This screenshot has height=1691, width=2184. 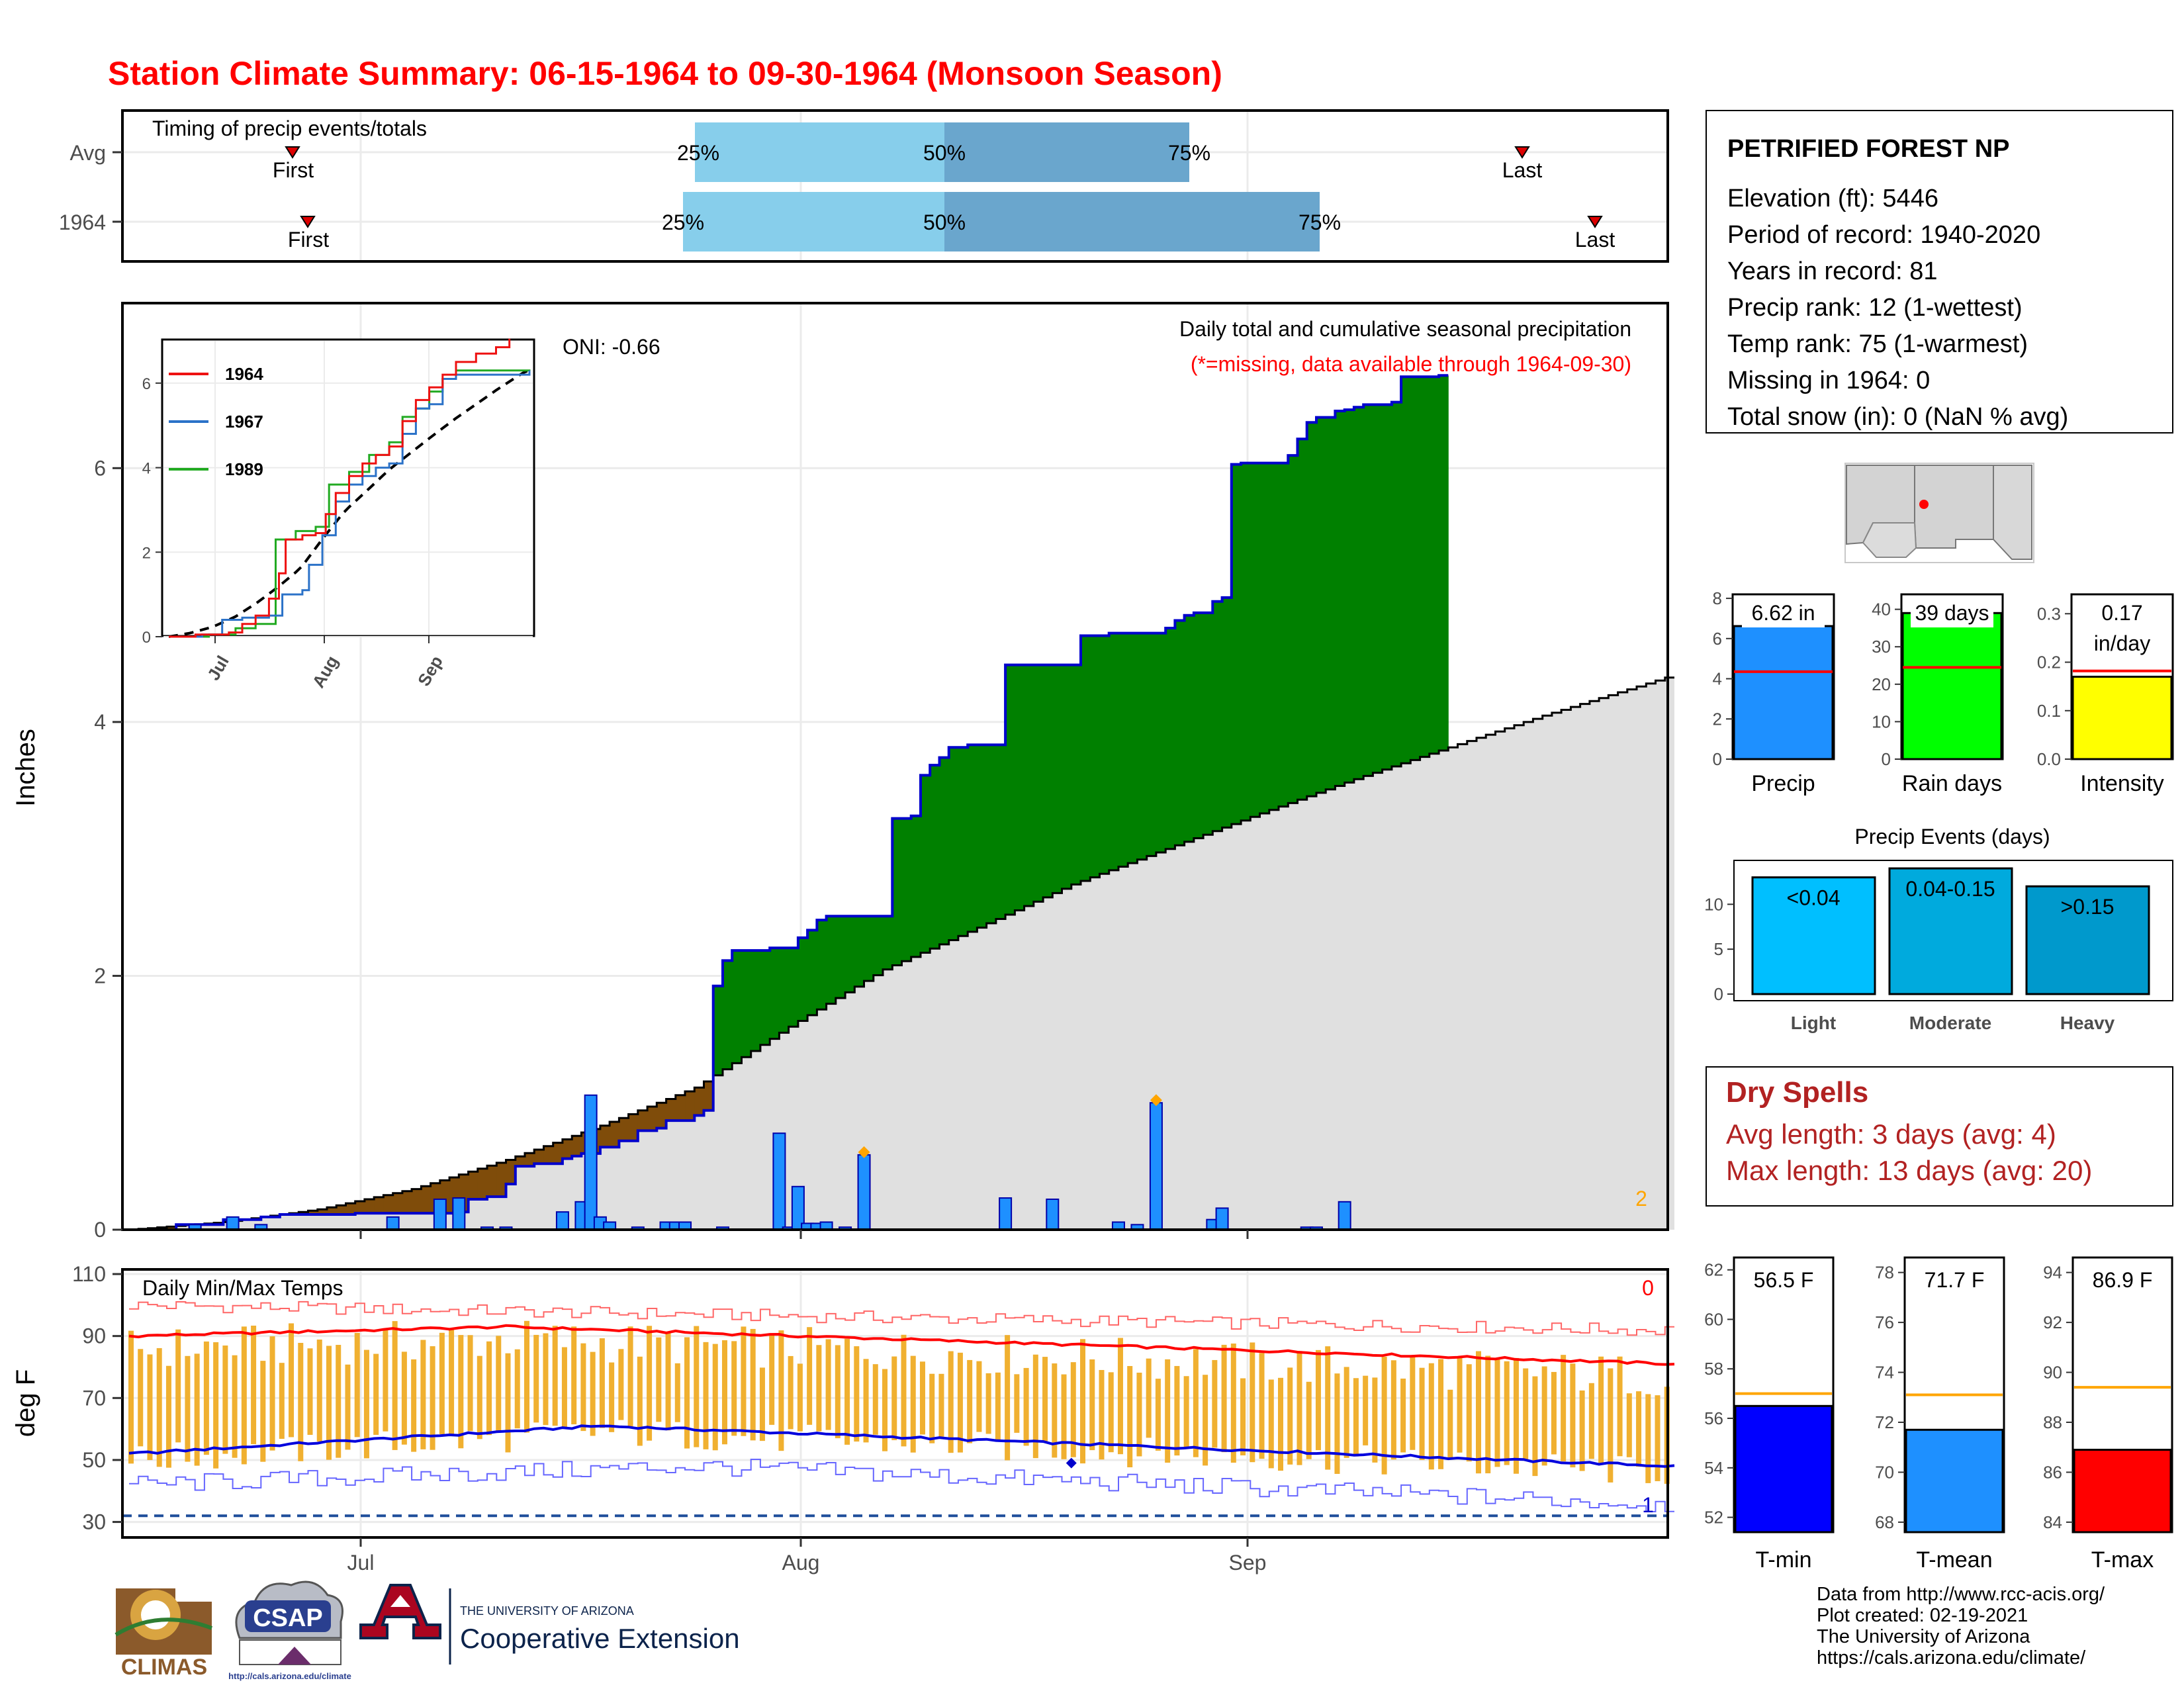 What do you see at coordinates (26, 1403) in the screenshot?
I see `temp-ylabel: deg F` at bounding box center [26, 1403].